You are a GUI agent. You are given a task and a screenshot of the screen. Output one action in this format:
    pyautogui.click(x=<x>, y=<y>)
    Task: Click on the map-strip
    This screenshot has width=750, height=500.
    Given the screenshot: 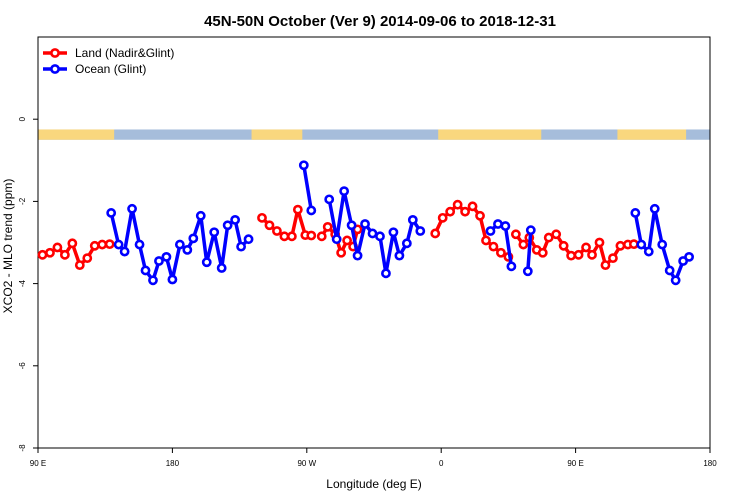 What is the action you would take?
    pyautogui.click(x=374, y=134)
    